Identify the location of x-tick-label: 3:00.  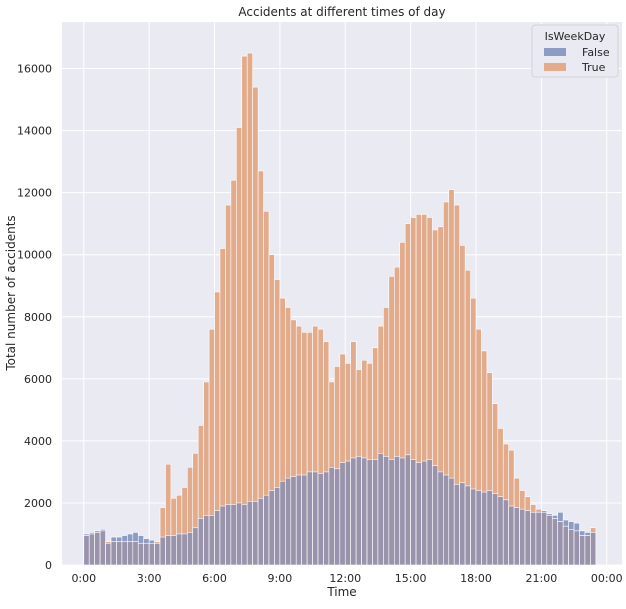
(149, 578).